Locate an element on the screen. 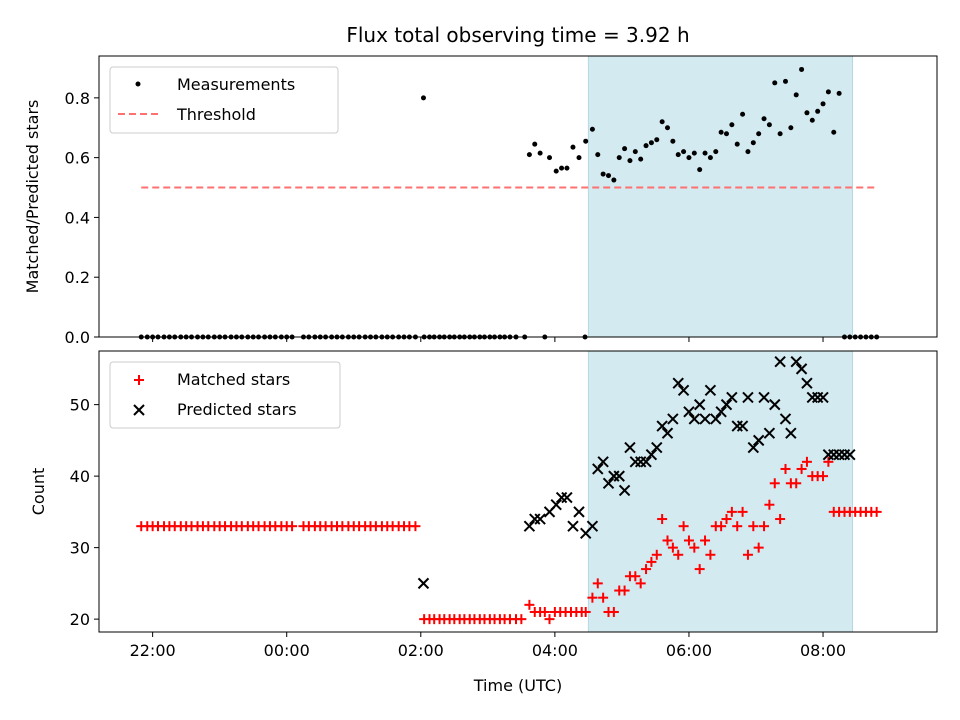 This screenshot has height=720, width=960. measurements-legend-label: Measurements is located at coordinates (236, 84).